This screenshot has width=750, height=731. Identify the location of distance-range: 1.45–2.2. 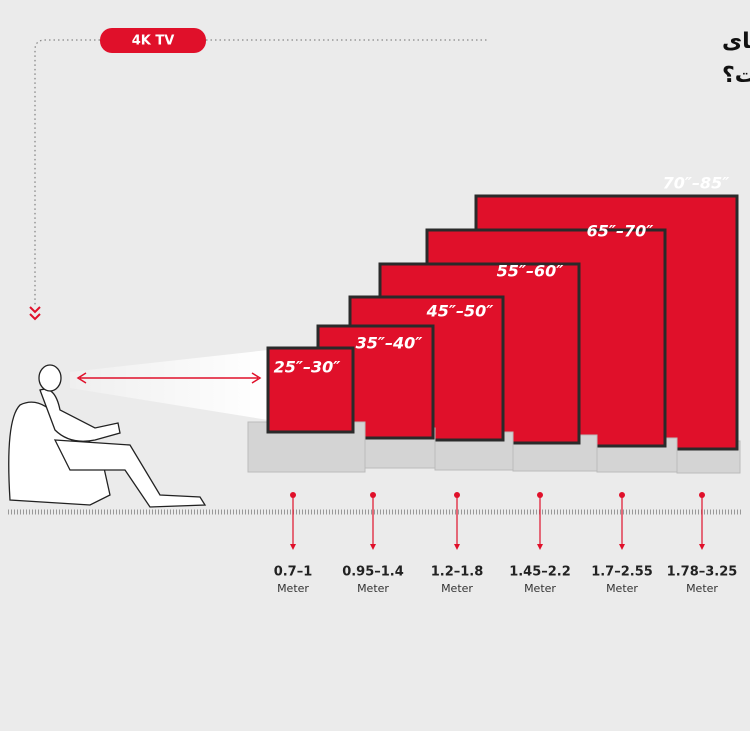
(540, 572).